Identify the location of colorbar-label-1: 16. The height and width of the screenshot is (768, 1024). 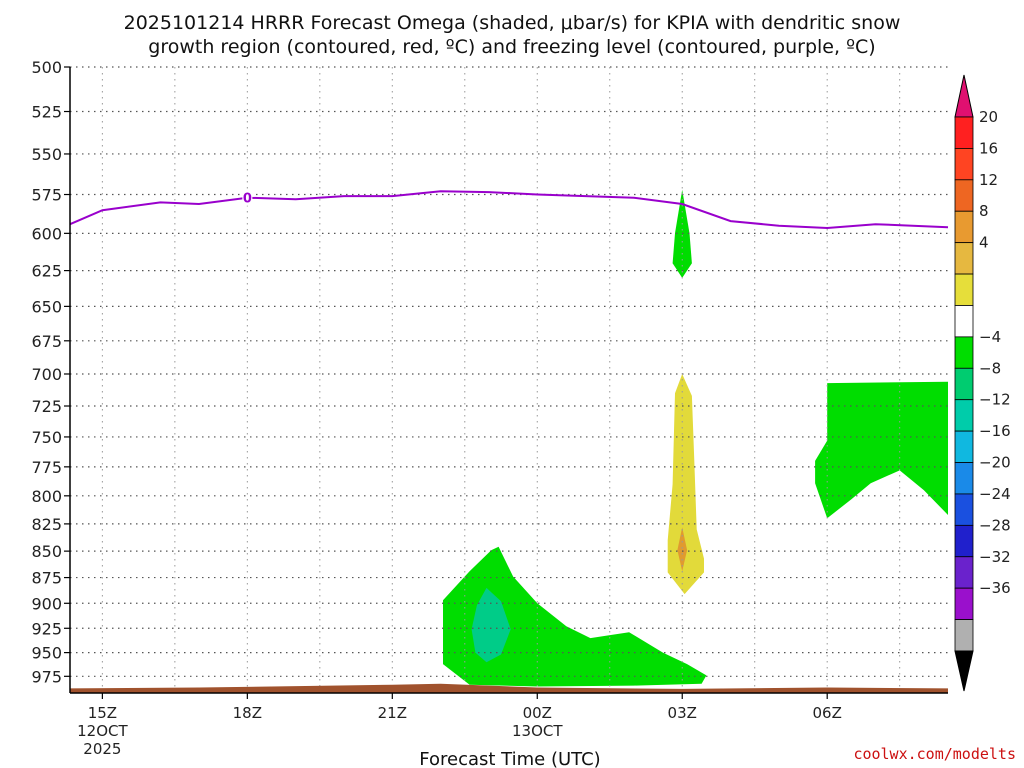
(988, 148).